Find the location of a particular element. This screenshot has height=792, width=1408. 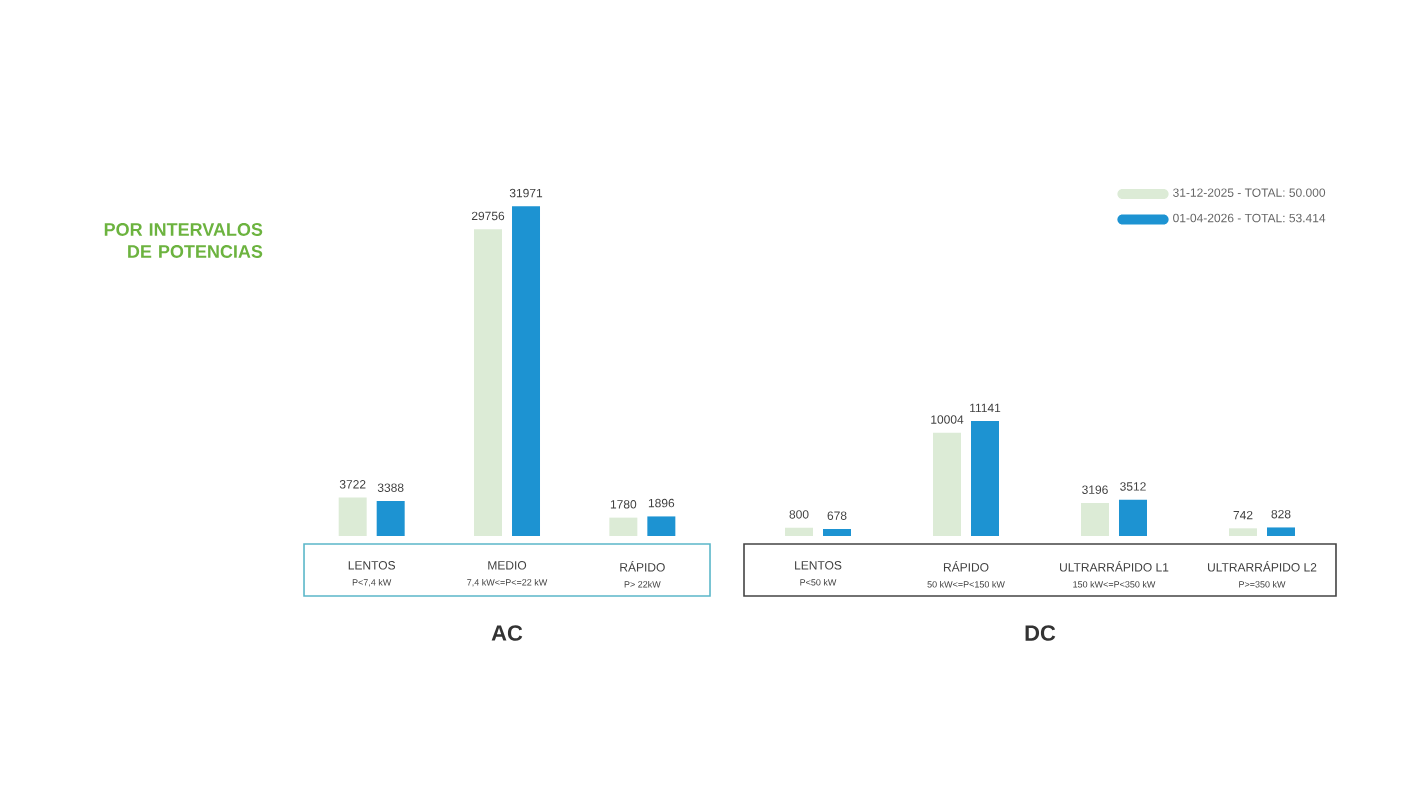

x-axis-title: AC is located at coordinates (507, 633).